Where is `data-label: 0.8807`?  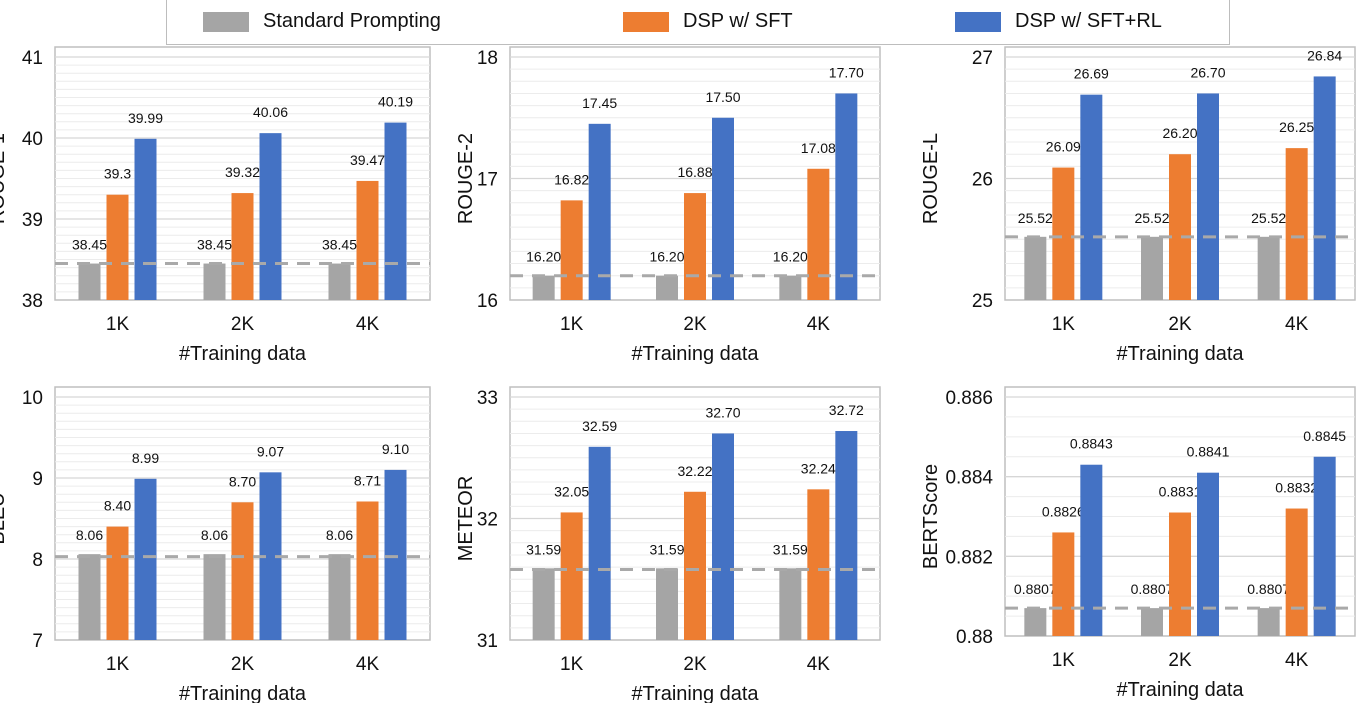 data-label: 0.8807 is located at coordinates (1152, 589).